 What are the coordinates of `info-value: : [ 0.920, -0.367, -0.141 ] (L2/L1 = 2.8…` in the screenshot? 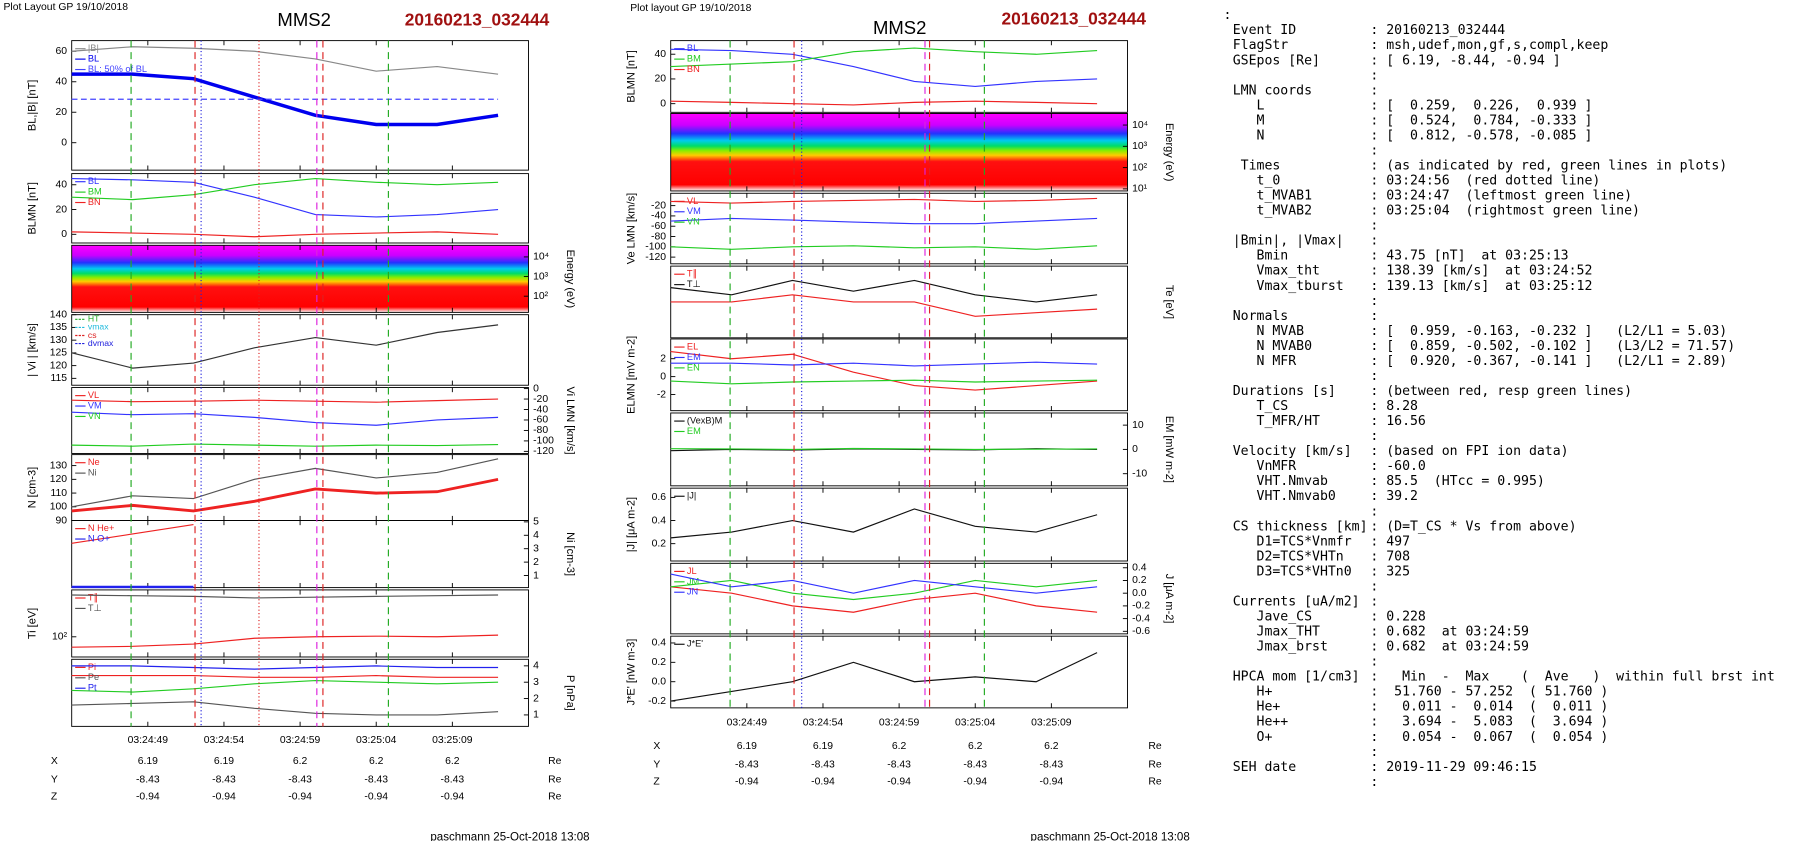 It's located at (1548, 361).